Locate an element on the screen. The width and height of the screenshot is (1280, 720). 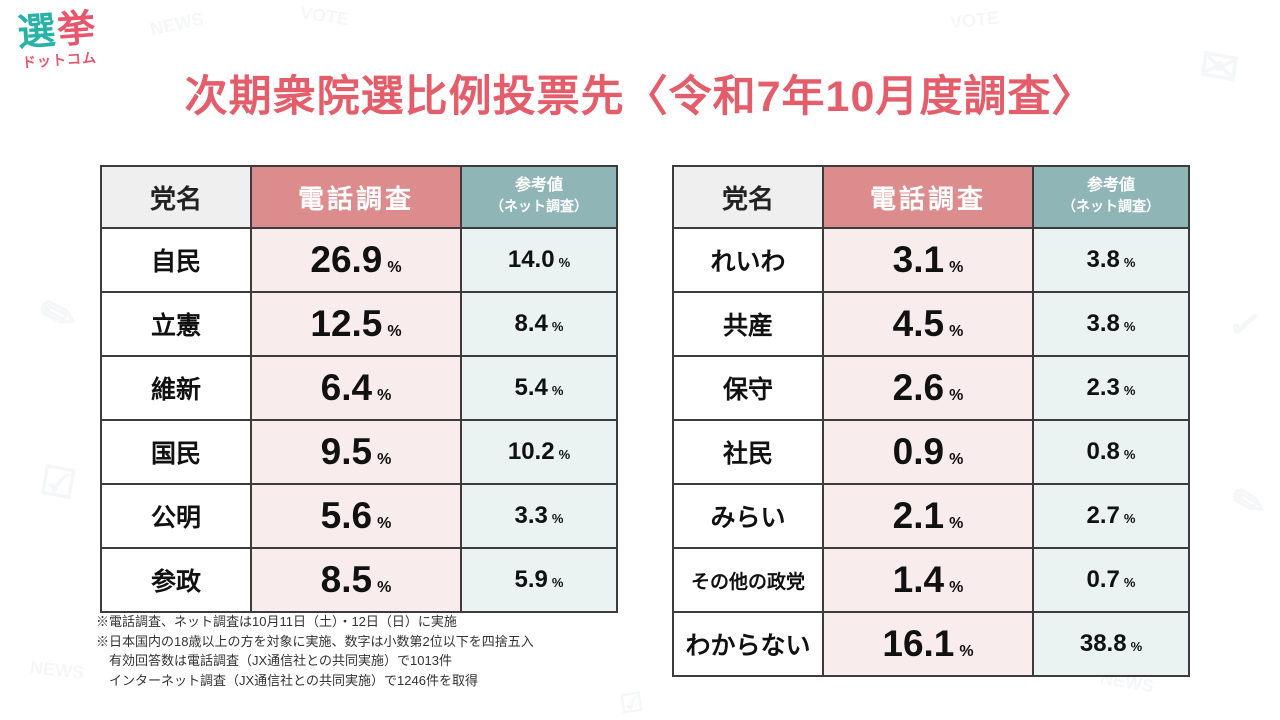
table-row: 公明 5.6% 3.3% is located at coordinates (359, 516).